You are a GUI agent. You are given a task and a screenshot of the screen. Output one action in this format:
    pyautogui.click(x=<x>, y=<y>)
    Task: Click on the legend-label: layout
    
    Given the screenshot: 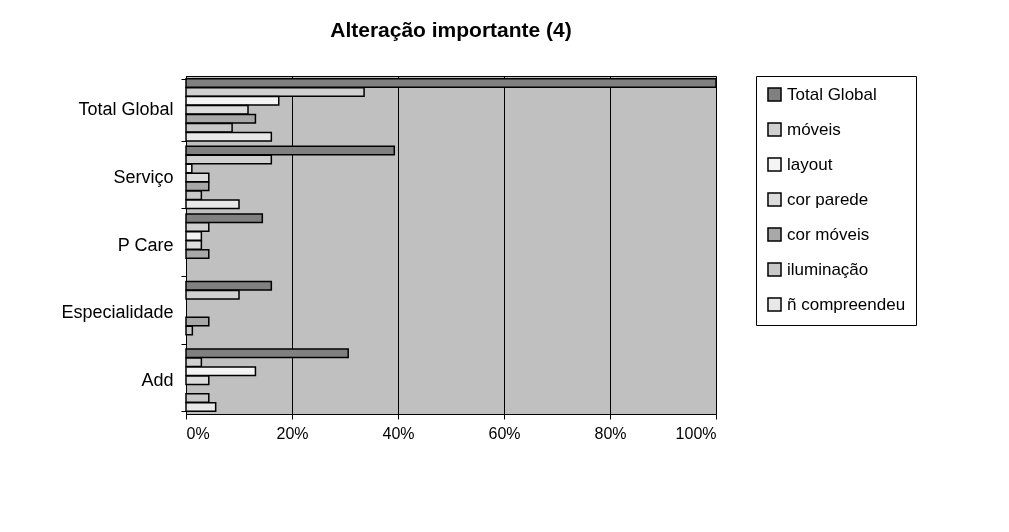 What is the action you would take?
    pyautogui.click(x=810, y=164)
    